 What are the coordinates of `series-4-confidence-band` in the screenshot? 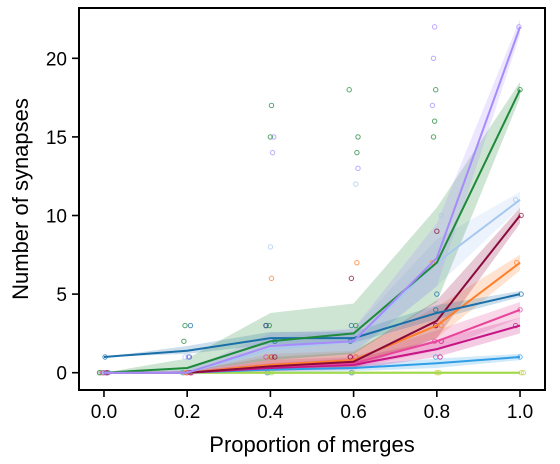 It's located at (312, 337).